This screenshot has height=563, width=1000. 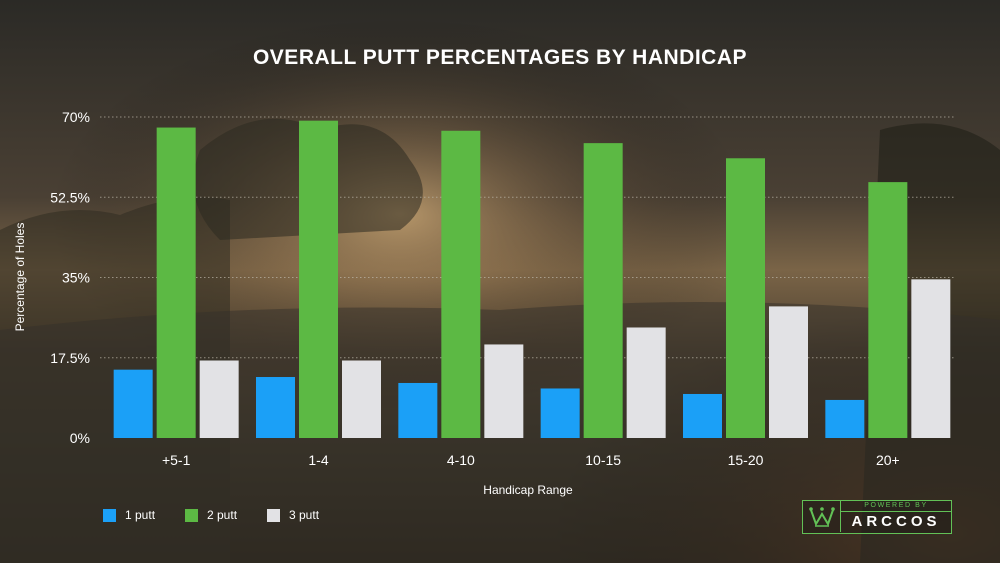 What do you see at coordinates (176, 460) in the screenshot?
I see `x-tick-label: +5-1` at bounding box center [176, 460].